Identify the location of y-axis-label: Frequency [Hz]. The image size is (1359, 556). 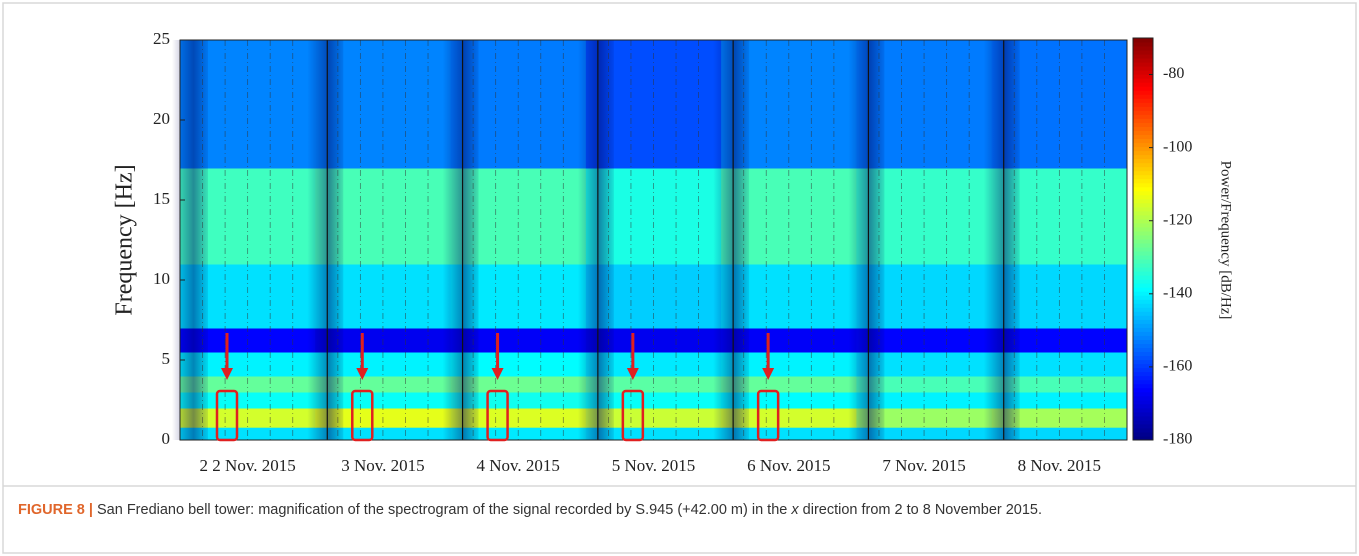
(125, 239).